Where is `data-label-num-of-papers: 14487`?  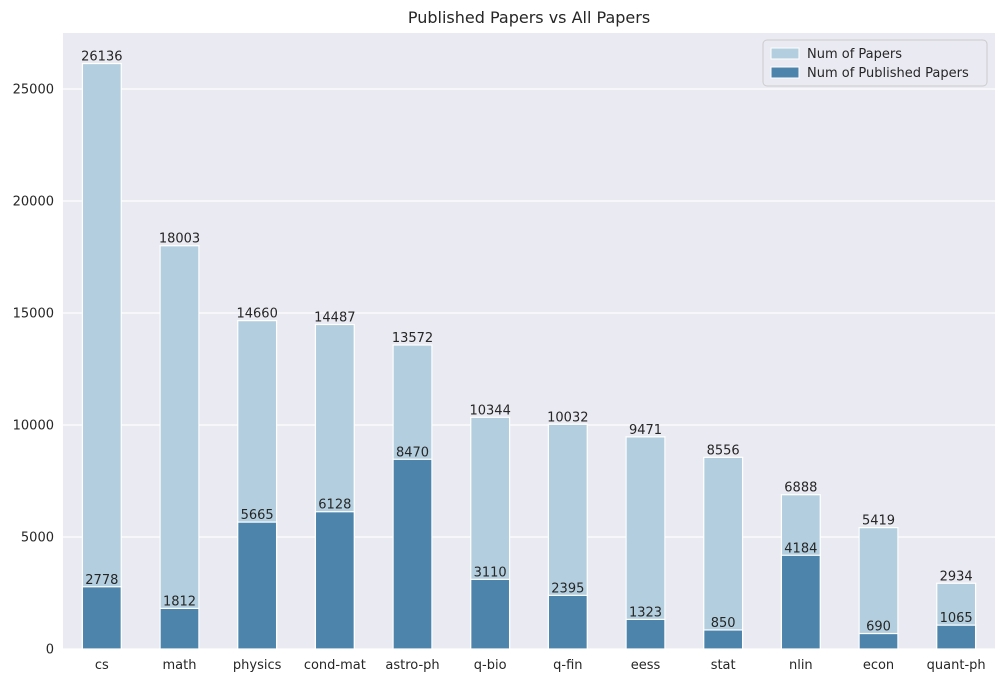 data-label-num-of-papers: 14487 is located at coordinates (334, 317).